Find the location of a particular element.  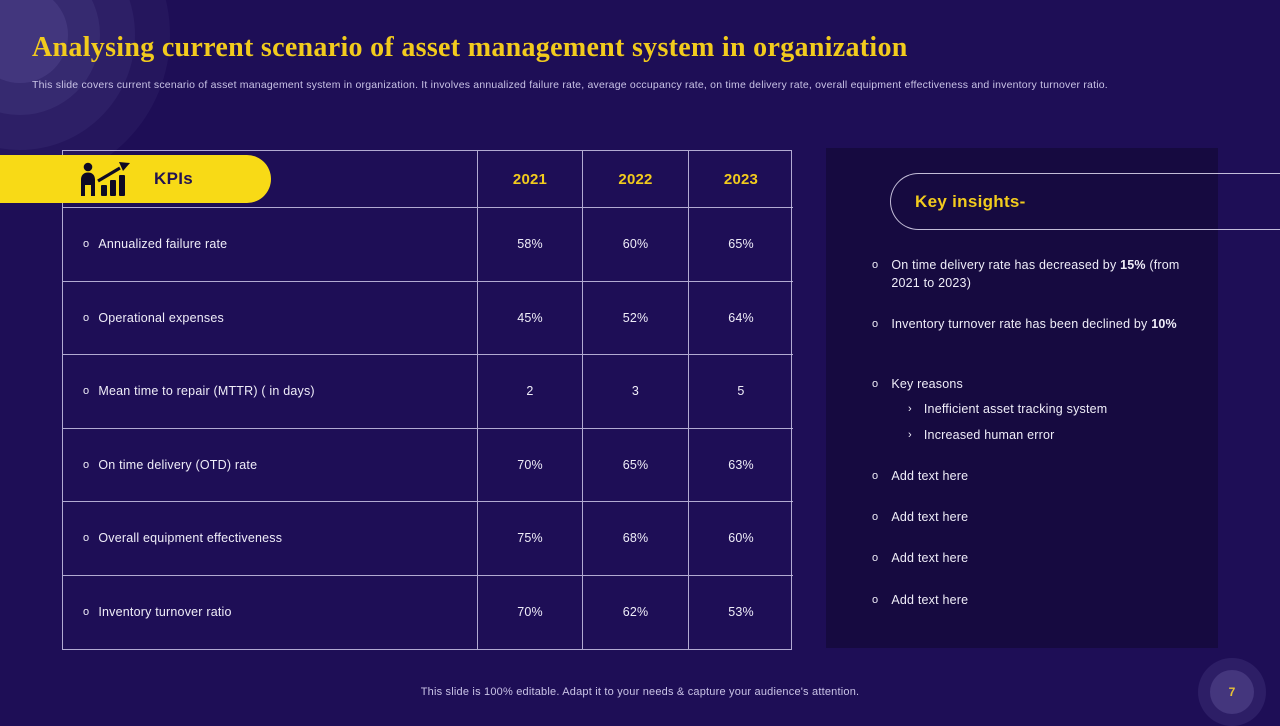

page-number: 7 is located at coordinates (1232, 692).